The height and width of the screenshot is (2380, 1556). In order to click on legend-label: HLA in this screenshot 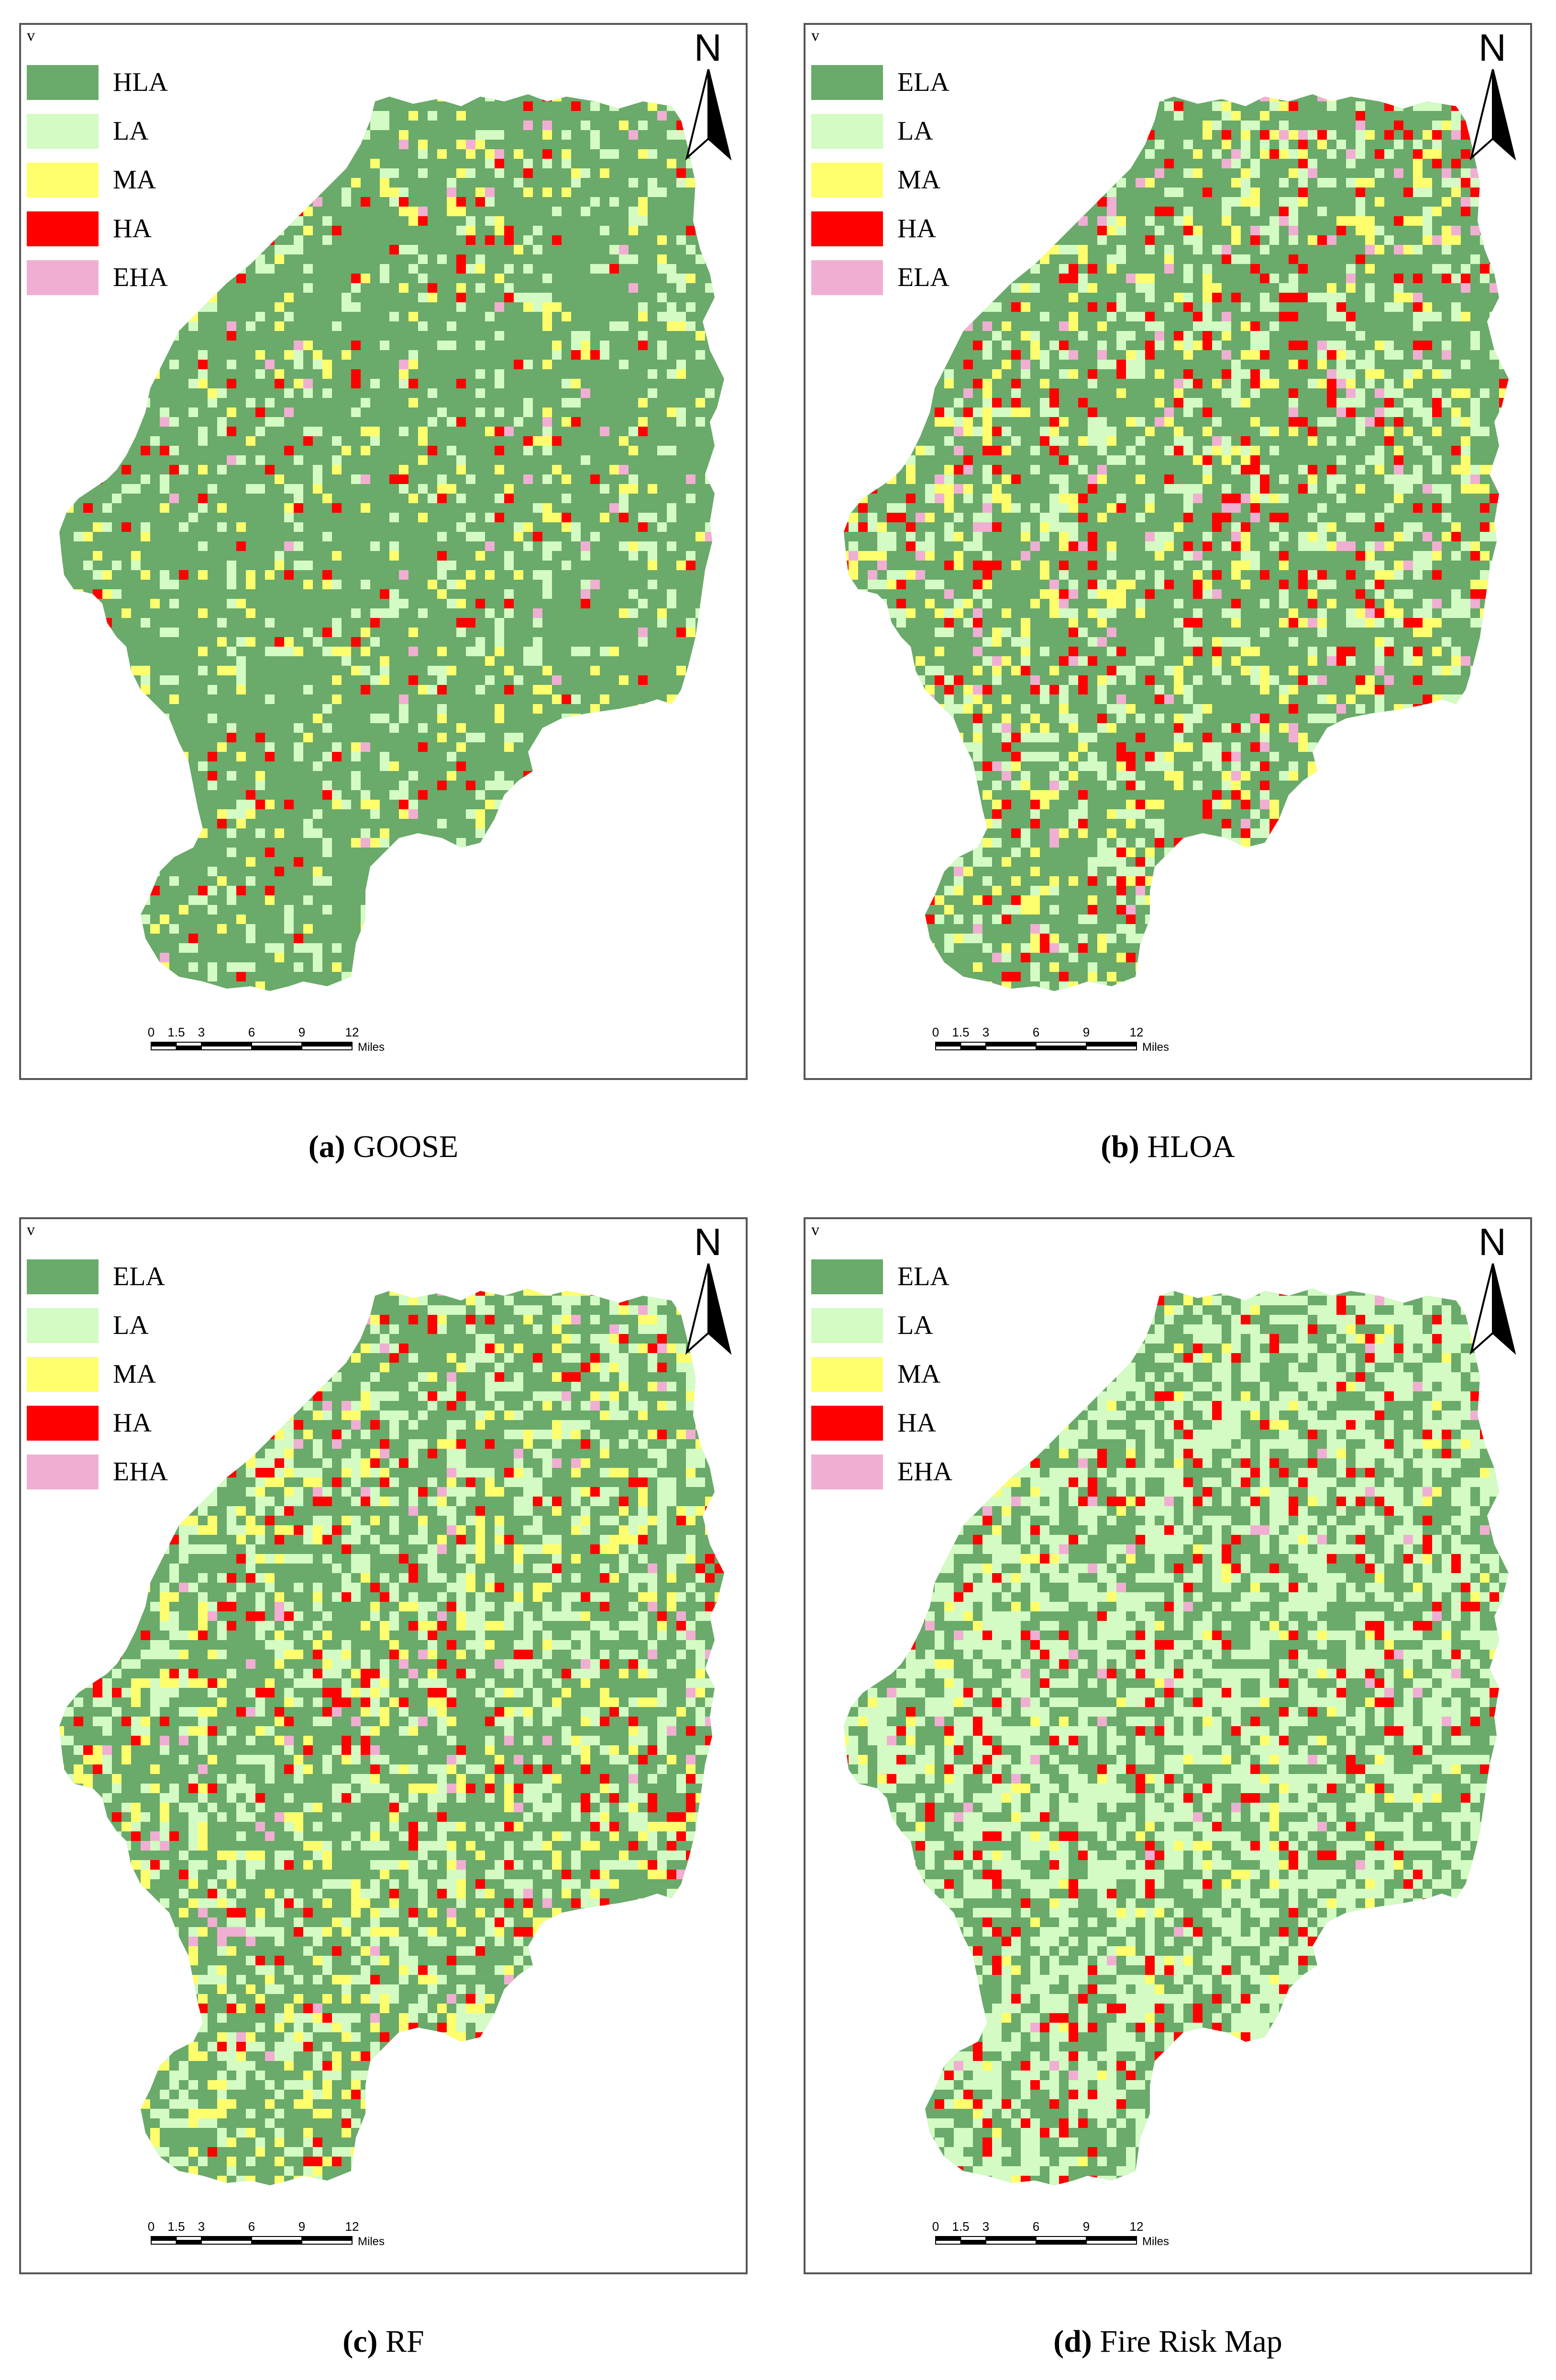, I will do `click(140, 82)`.